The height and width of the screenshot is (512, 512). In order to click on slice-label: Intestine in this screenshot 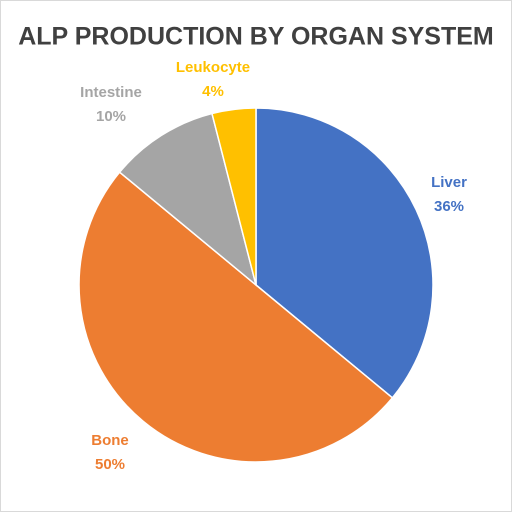, I will do `click(111, 92)`.